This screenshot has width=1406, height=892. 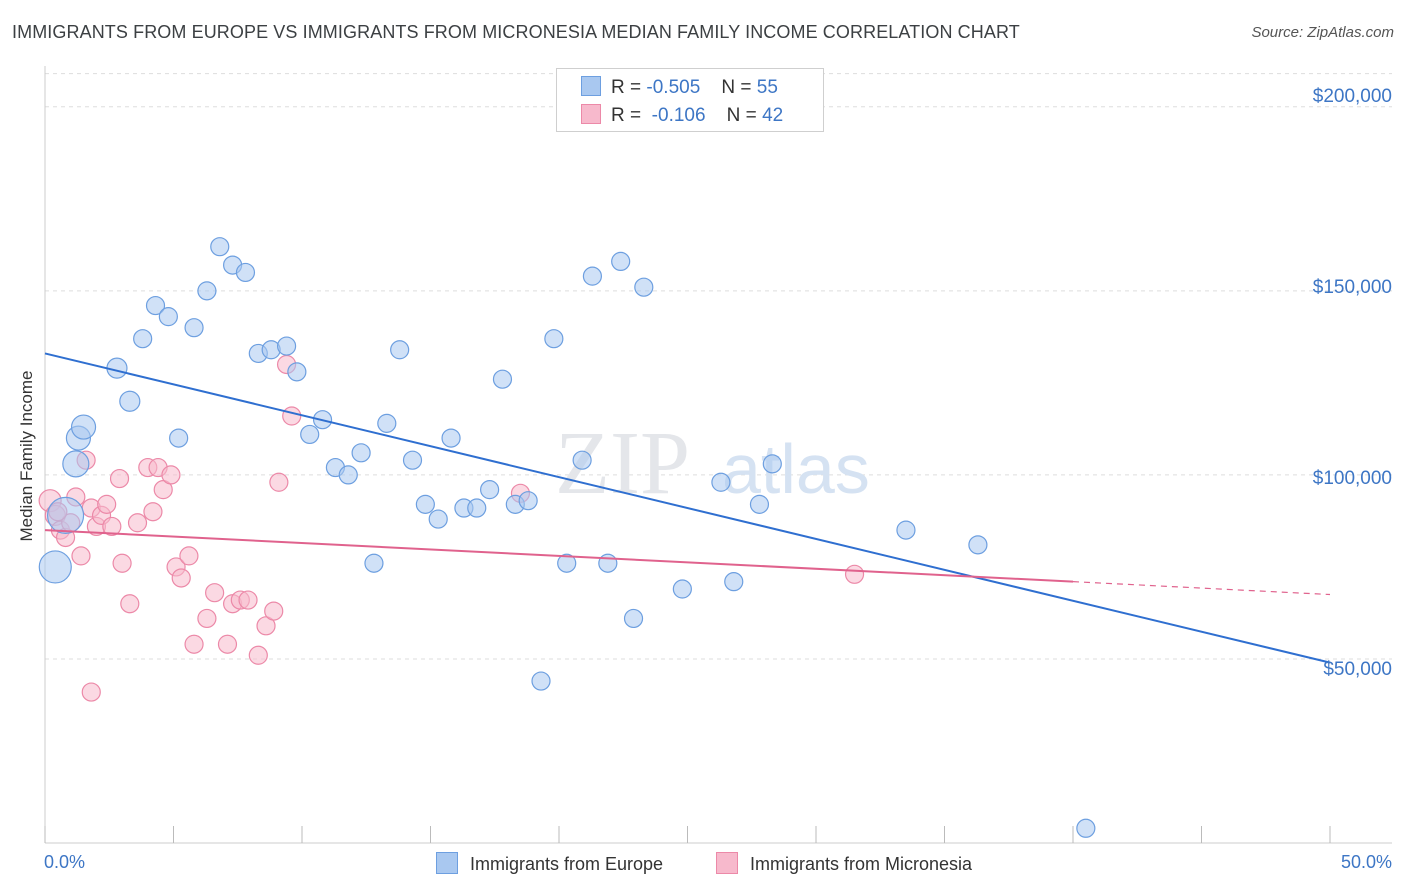 What do you see at coordinates (591, 86) in the screenshot?
I see `europe-swatch` at bounding box center [591, 86].